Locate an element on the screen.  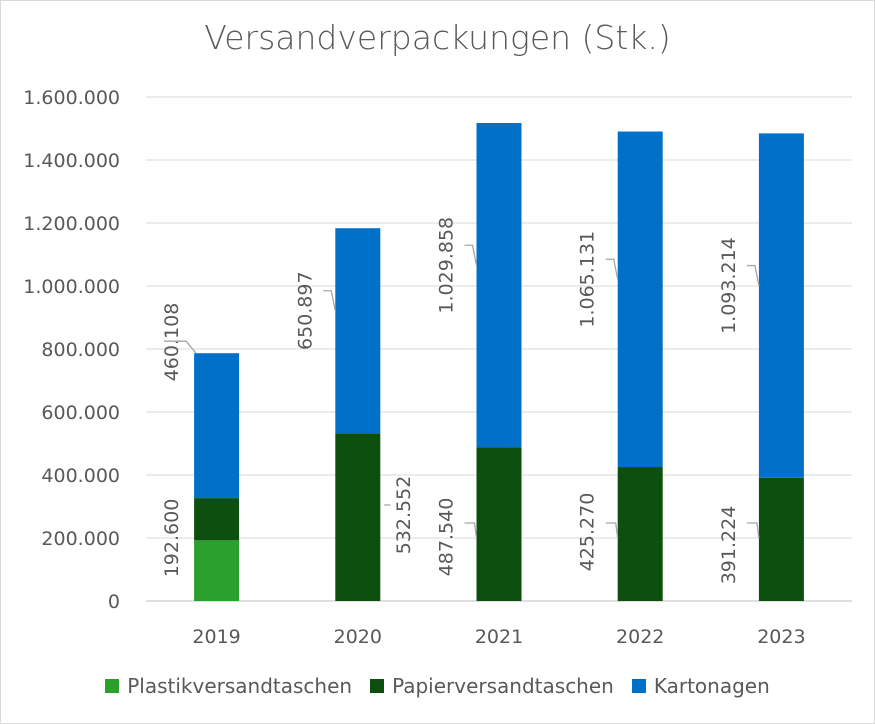
x-tick-label: 2021 is located at coordinates (499, 637).